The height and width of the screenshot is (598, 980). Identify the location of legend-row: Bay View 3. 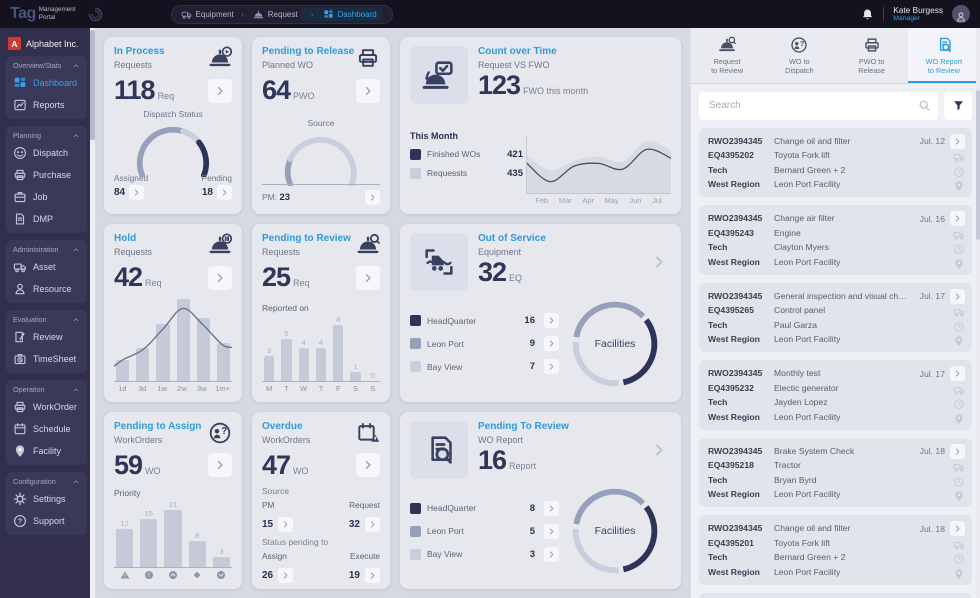
(484, 554).